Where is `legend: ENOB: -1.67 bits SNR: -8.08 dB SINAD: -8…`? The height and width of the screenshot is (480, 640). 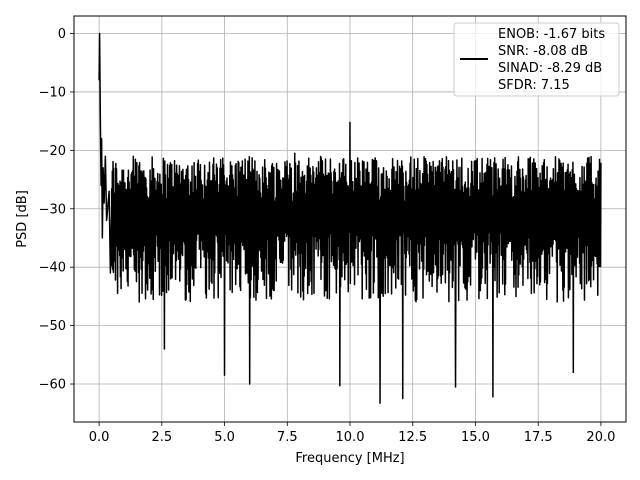
legend: ENOB: -1.67 bits SNR: -8.08 dB SINAD: -8… is located at coordinates (536, 59).